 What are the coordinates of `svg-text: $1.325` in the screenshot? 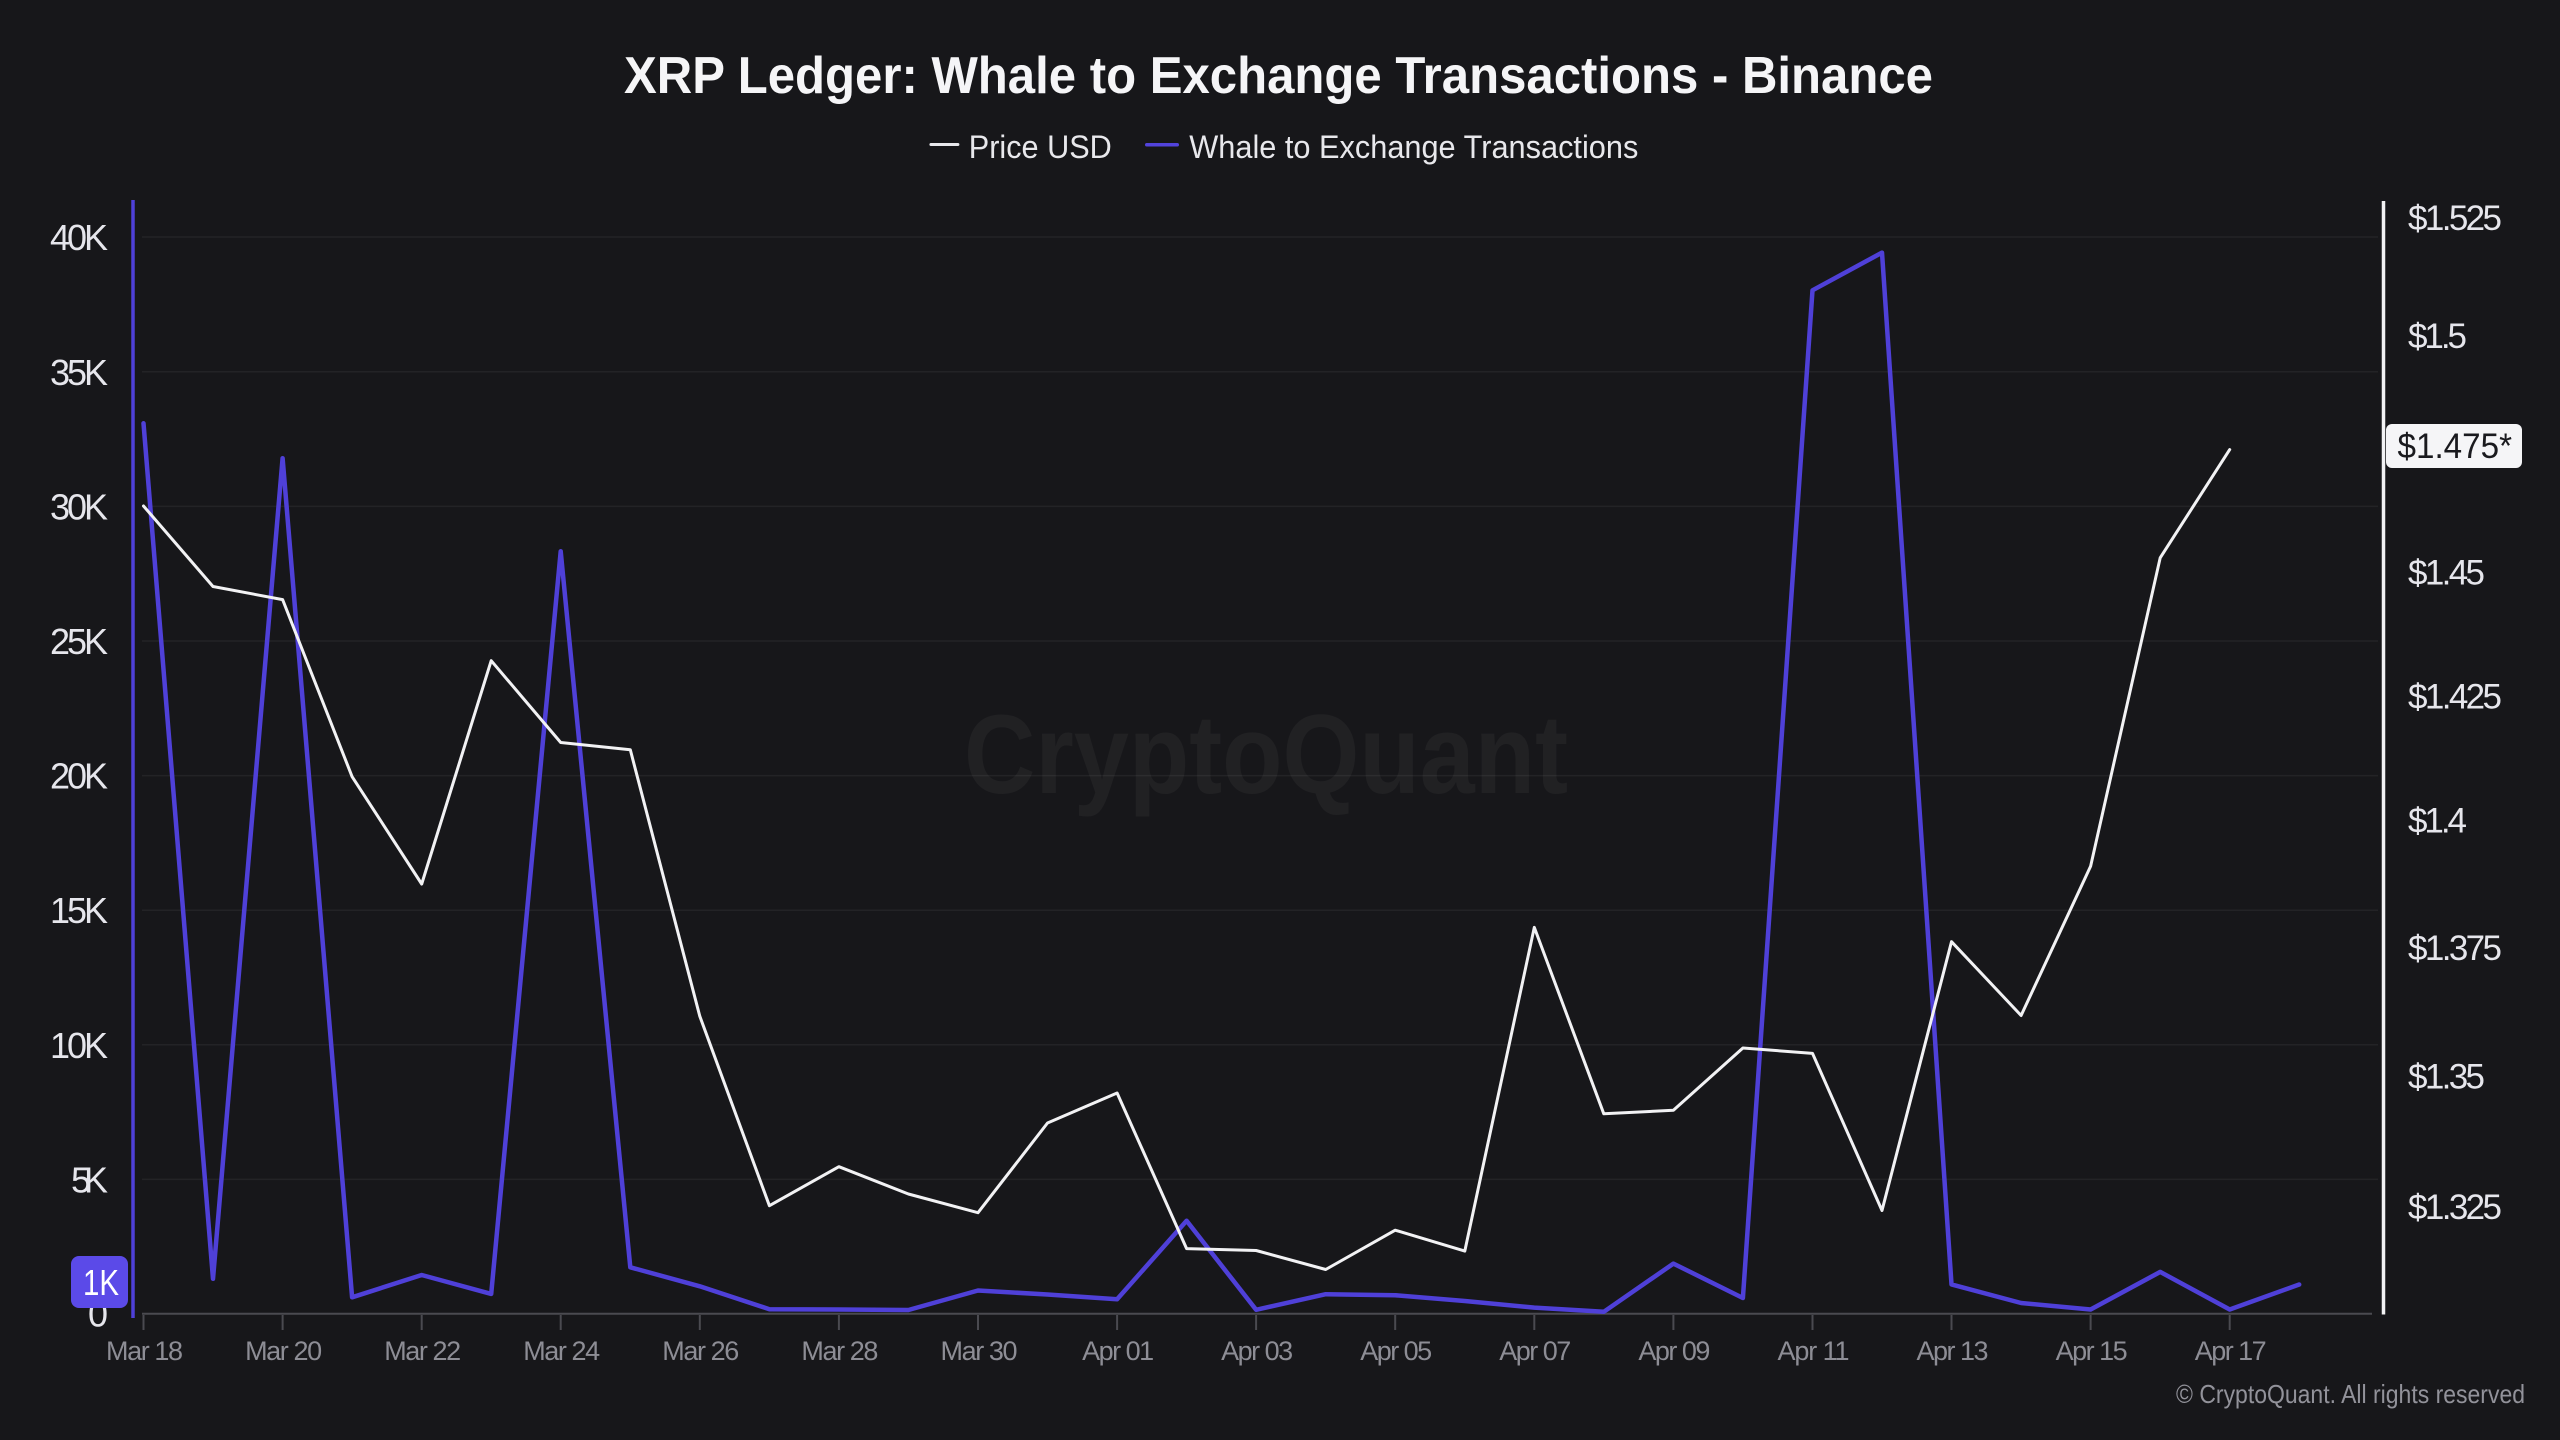 It's located at (2455, 1207).